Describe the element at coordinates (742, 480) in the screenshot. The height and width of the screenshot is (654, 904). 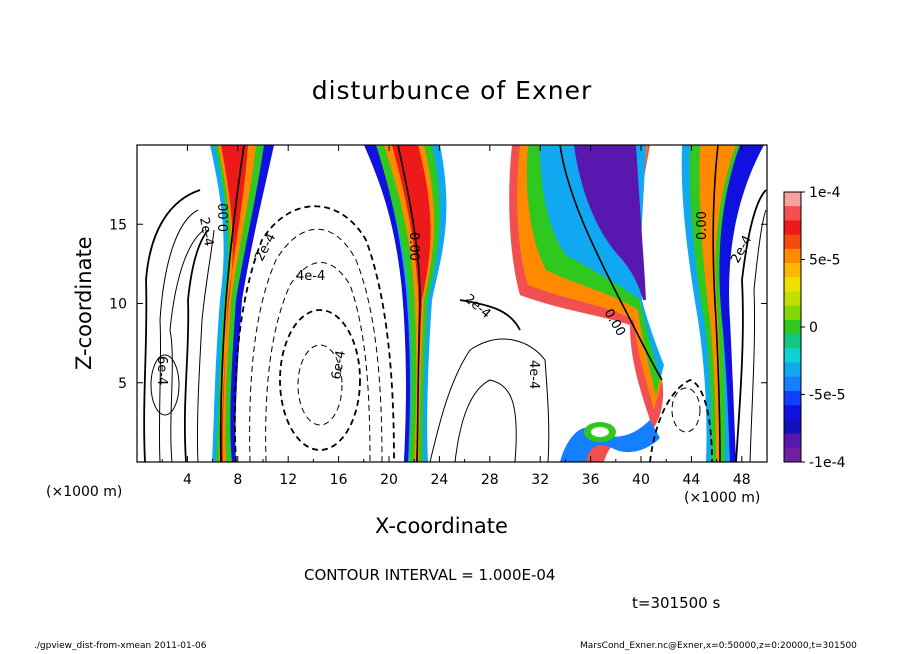
I see `x-tick-label: 48` at that location.